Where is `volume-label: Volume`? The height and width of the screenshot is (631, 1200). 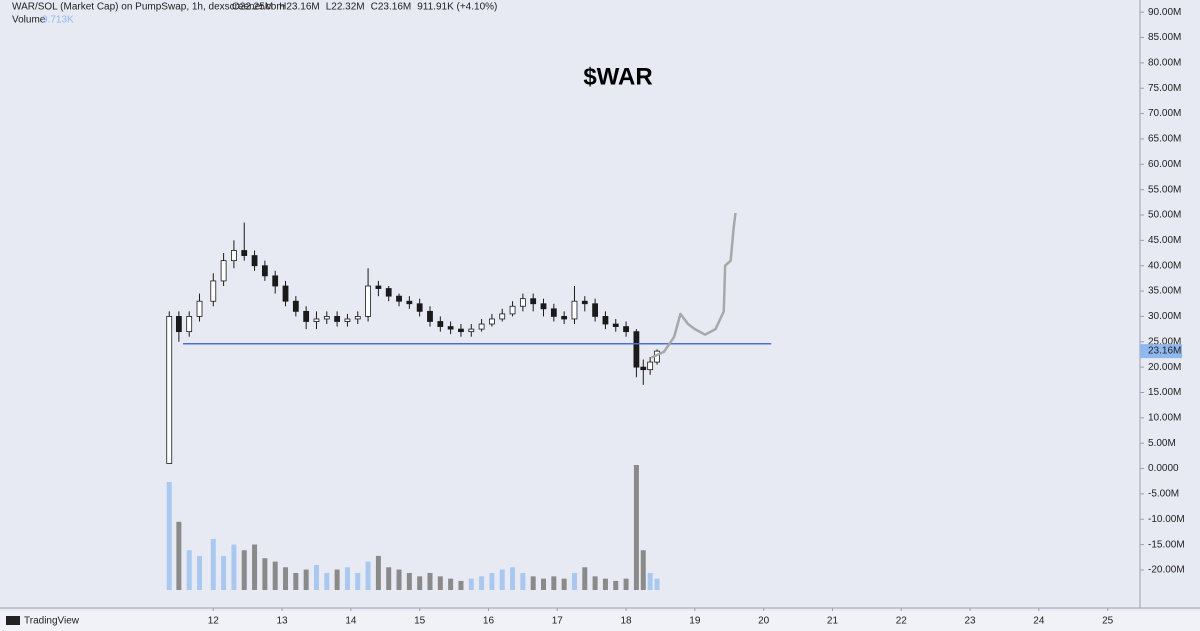
volume-label: Volume is located at coordinates (29, 20).